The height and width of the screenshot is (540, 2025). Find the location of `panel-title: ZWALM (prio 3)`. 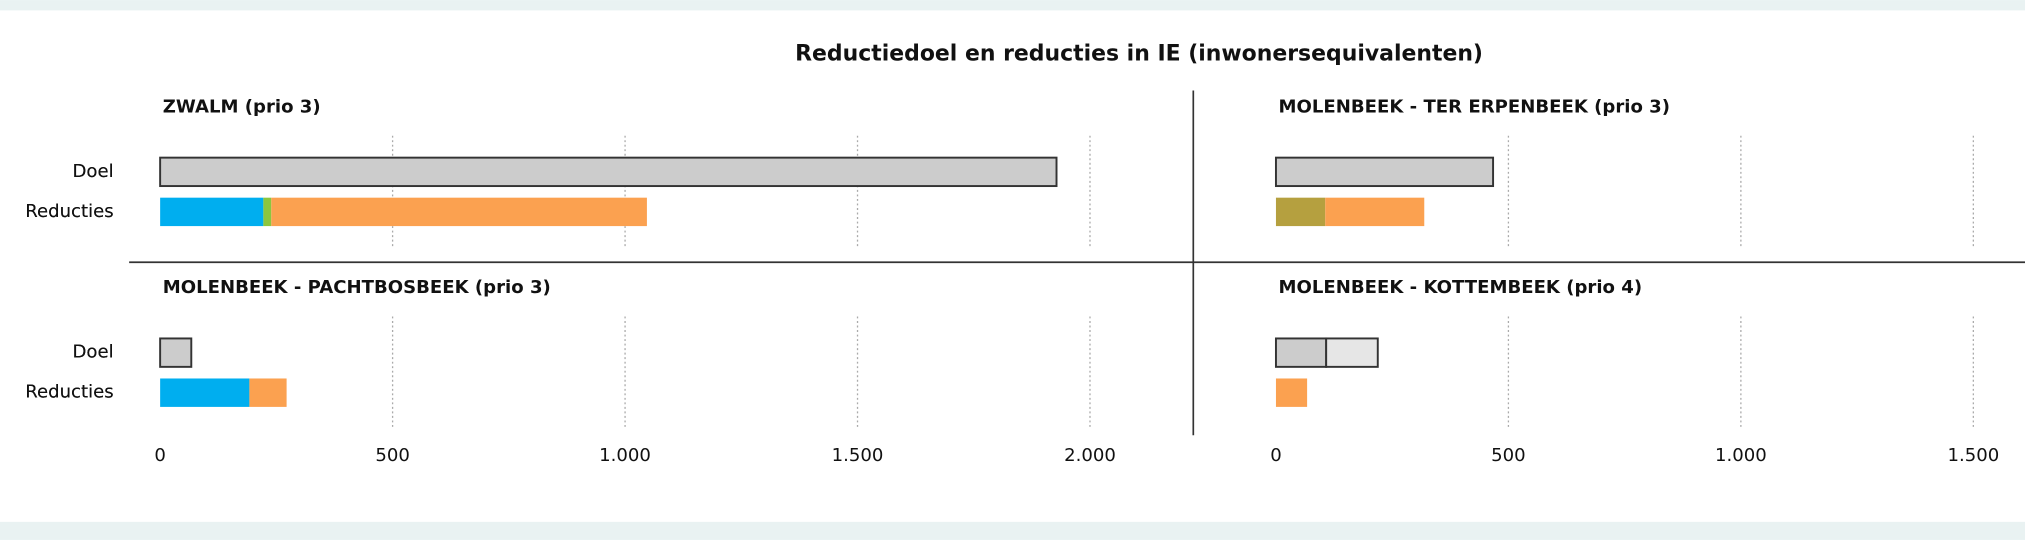

panel-title: ZWALM (prio 3) is located at coordinates (242, 106).